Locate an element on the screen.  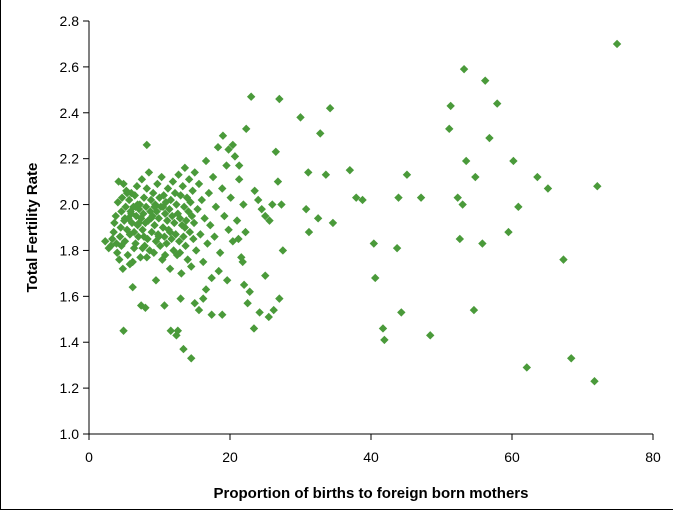
y-tick-label: 1.0 is located at coordinates (70, 434).